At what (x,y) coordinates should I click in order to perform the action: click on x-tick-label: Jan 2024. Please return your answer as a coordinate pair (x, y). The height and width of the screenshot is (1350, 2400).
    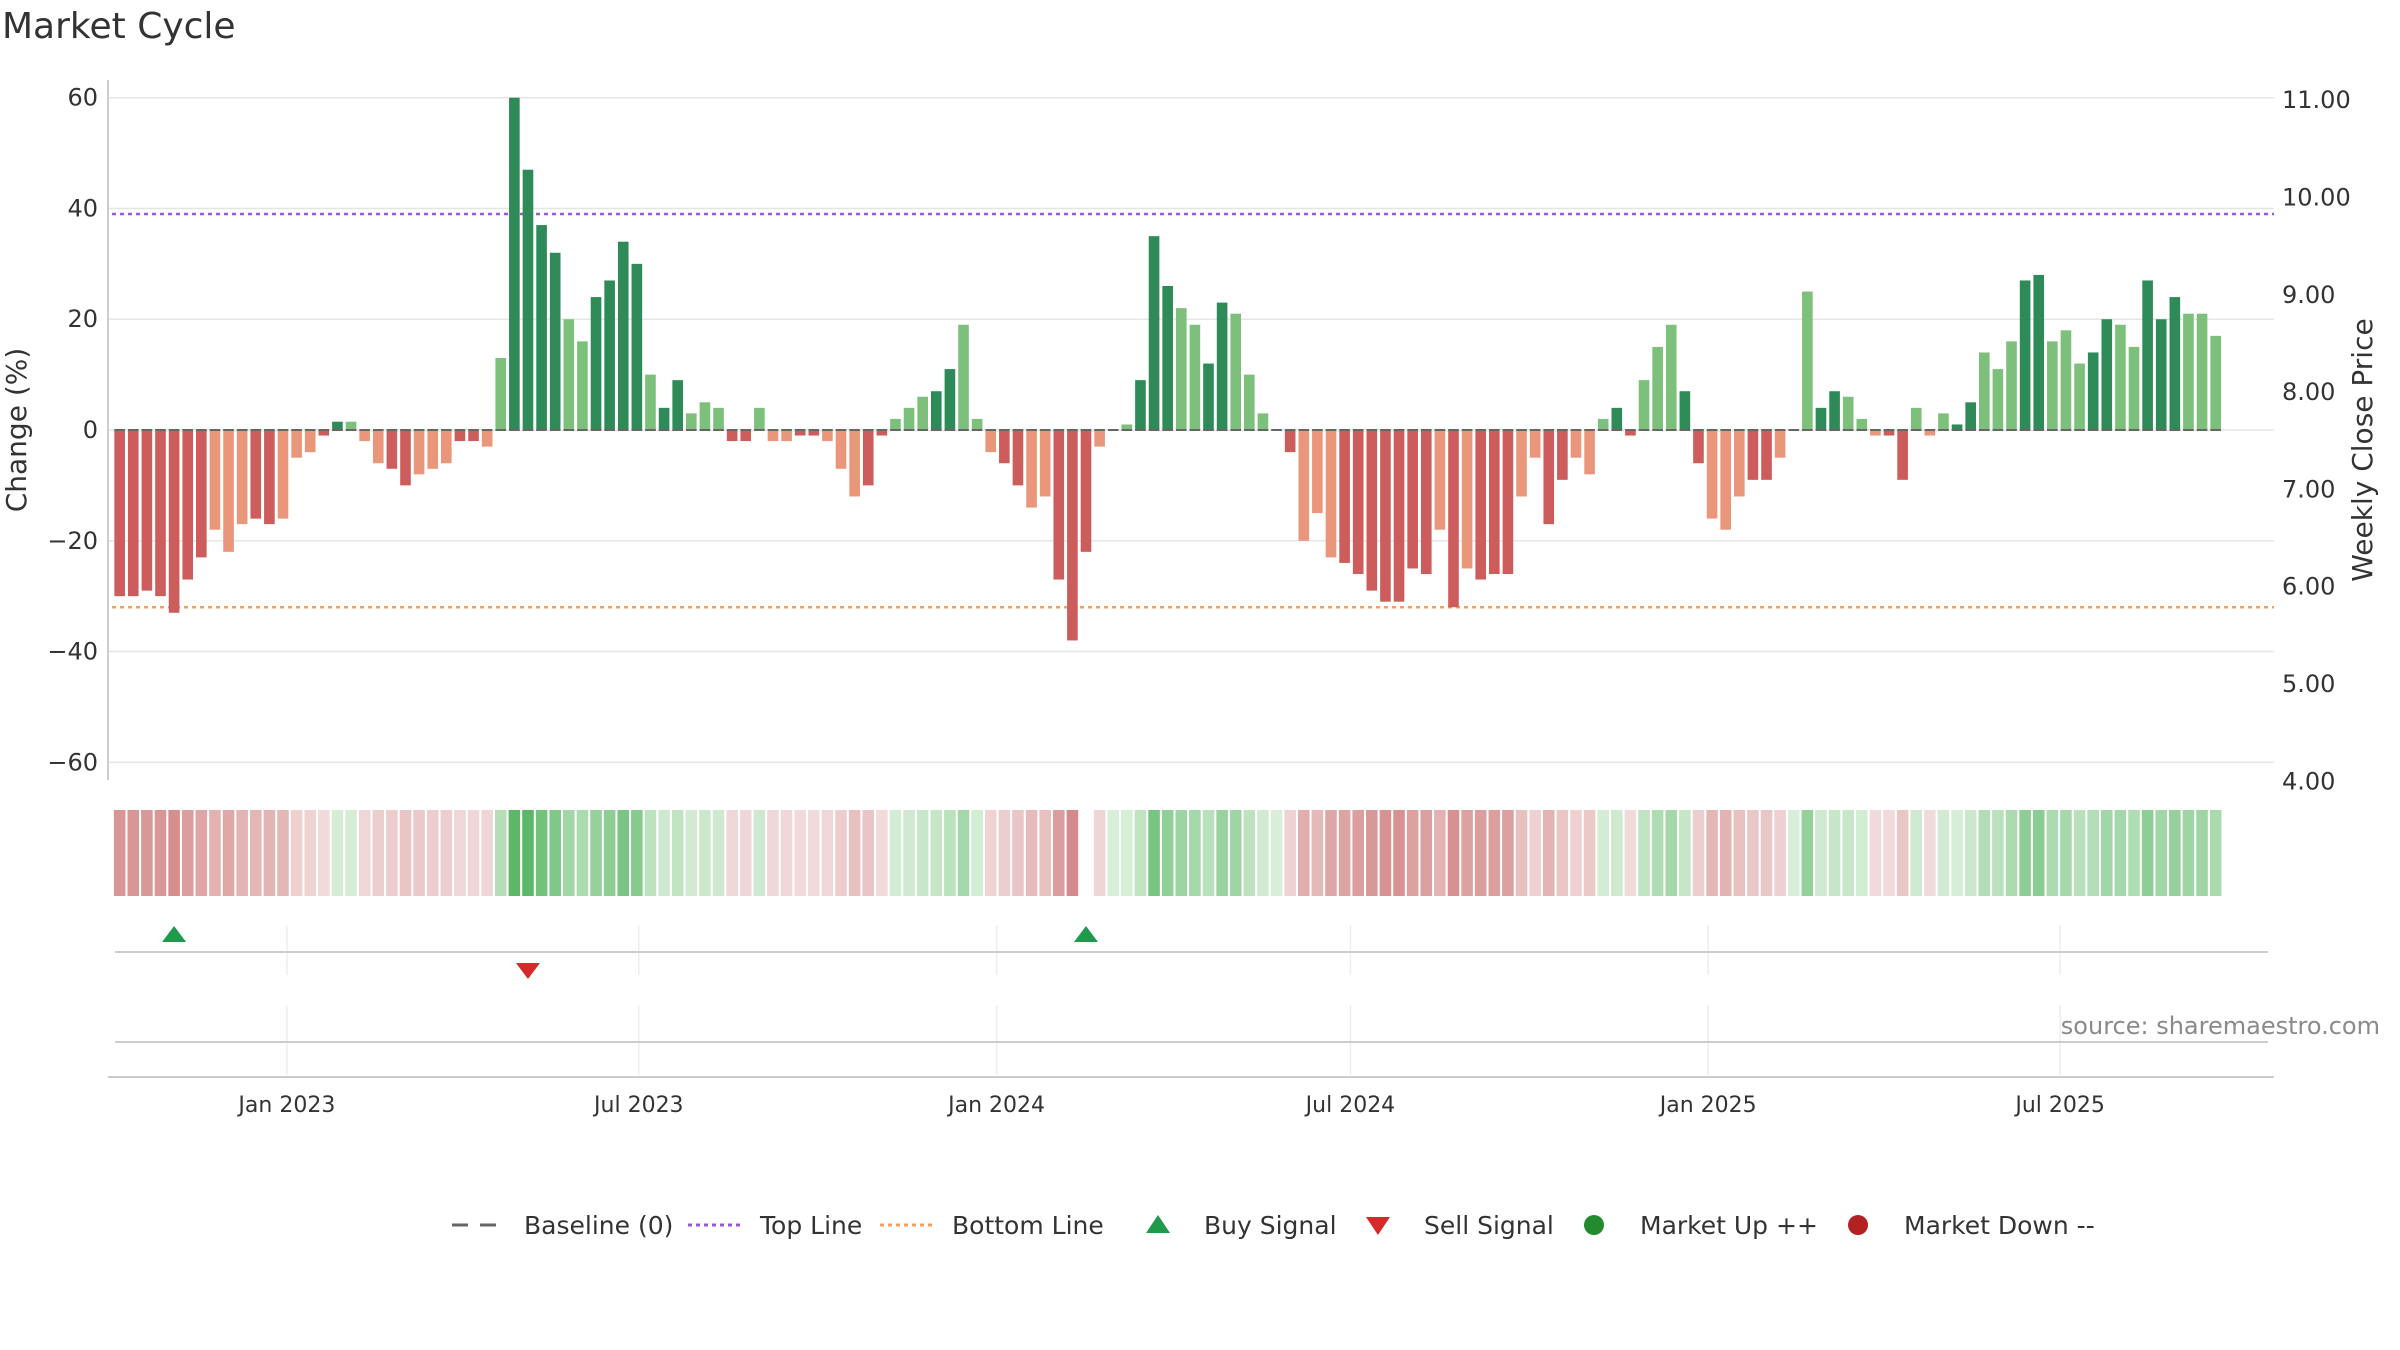
    Looking at the image, I should click on (995, 1105).